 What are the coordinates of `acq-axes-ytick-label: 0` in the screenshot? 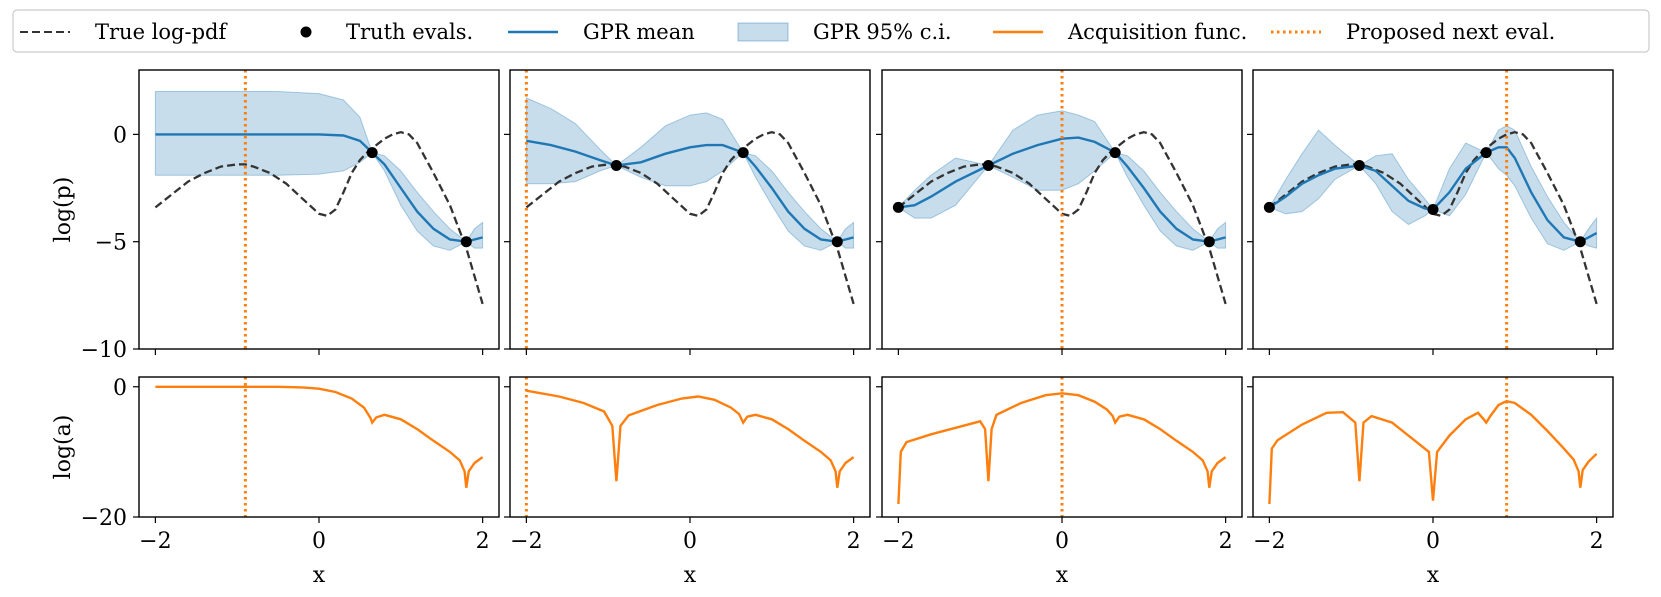 It's located at (120, 388).